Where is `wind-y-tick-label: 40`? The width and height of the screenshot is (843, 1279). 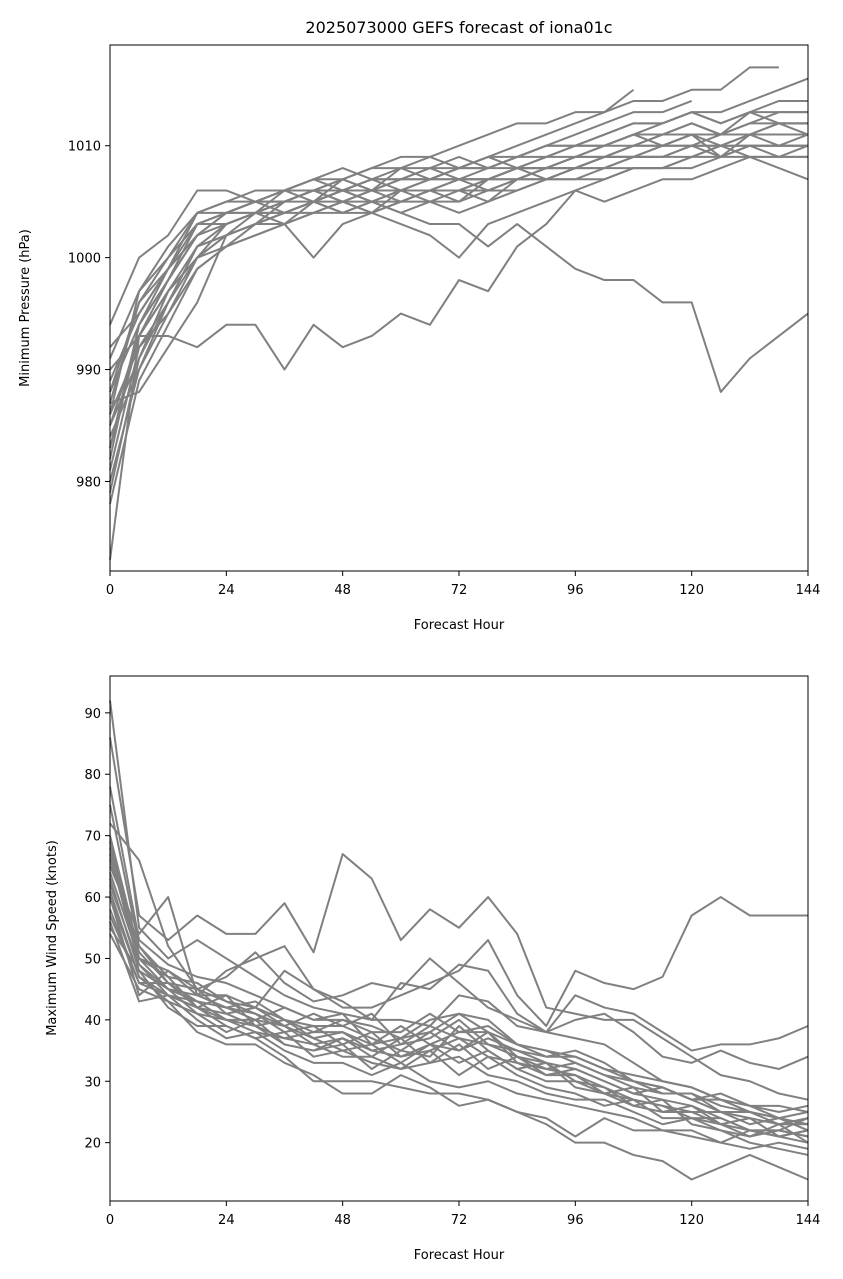
wind-y-tick-label: 40 is located at coordinates (92, 1021).